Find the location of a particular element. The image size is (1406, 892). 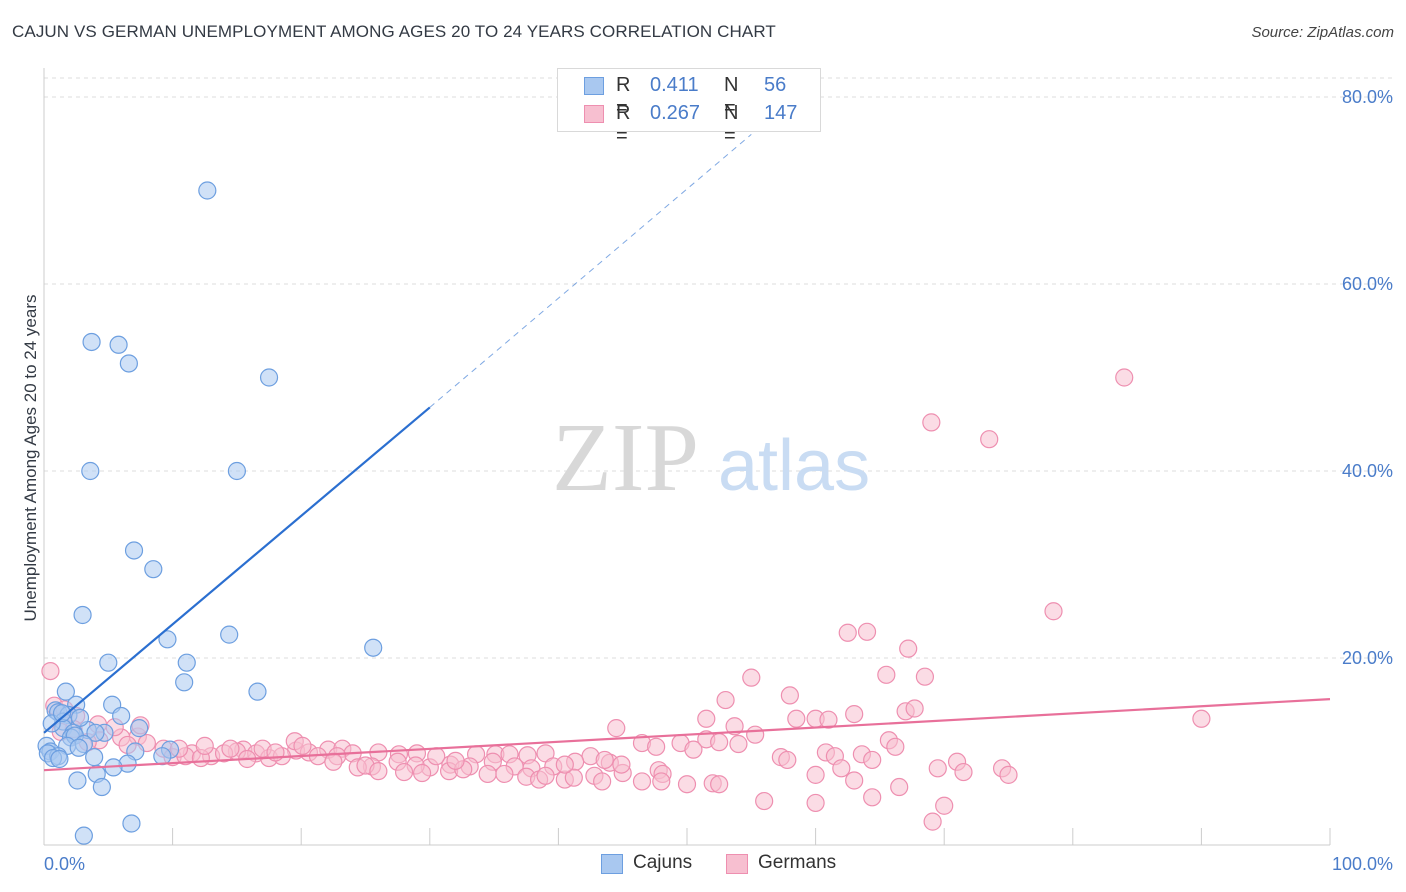

source-credit: Source: ZipAtlas.com is located at coordinates (1322, 32).